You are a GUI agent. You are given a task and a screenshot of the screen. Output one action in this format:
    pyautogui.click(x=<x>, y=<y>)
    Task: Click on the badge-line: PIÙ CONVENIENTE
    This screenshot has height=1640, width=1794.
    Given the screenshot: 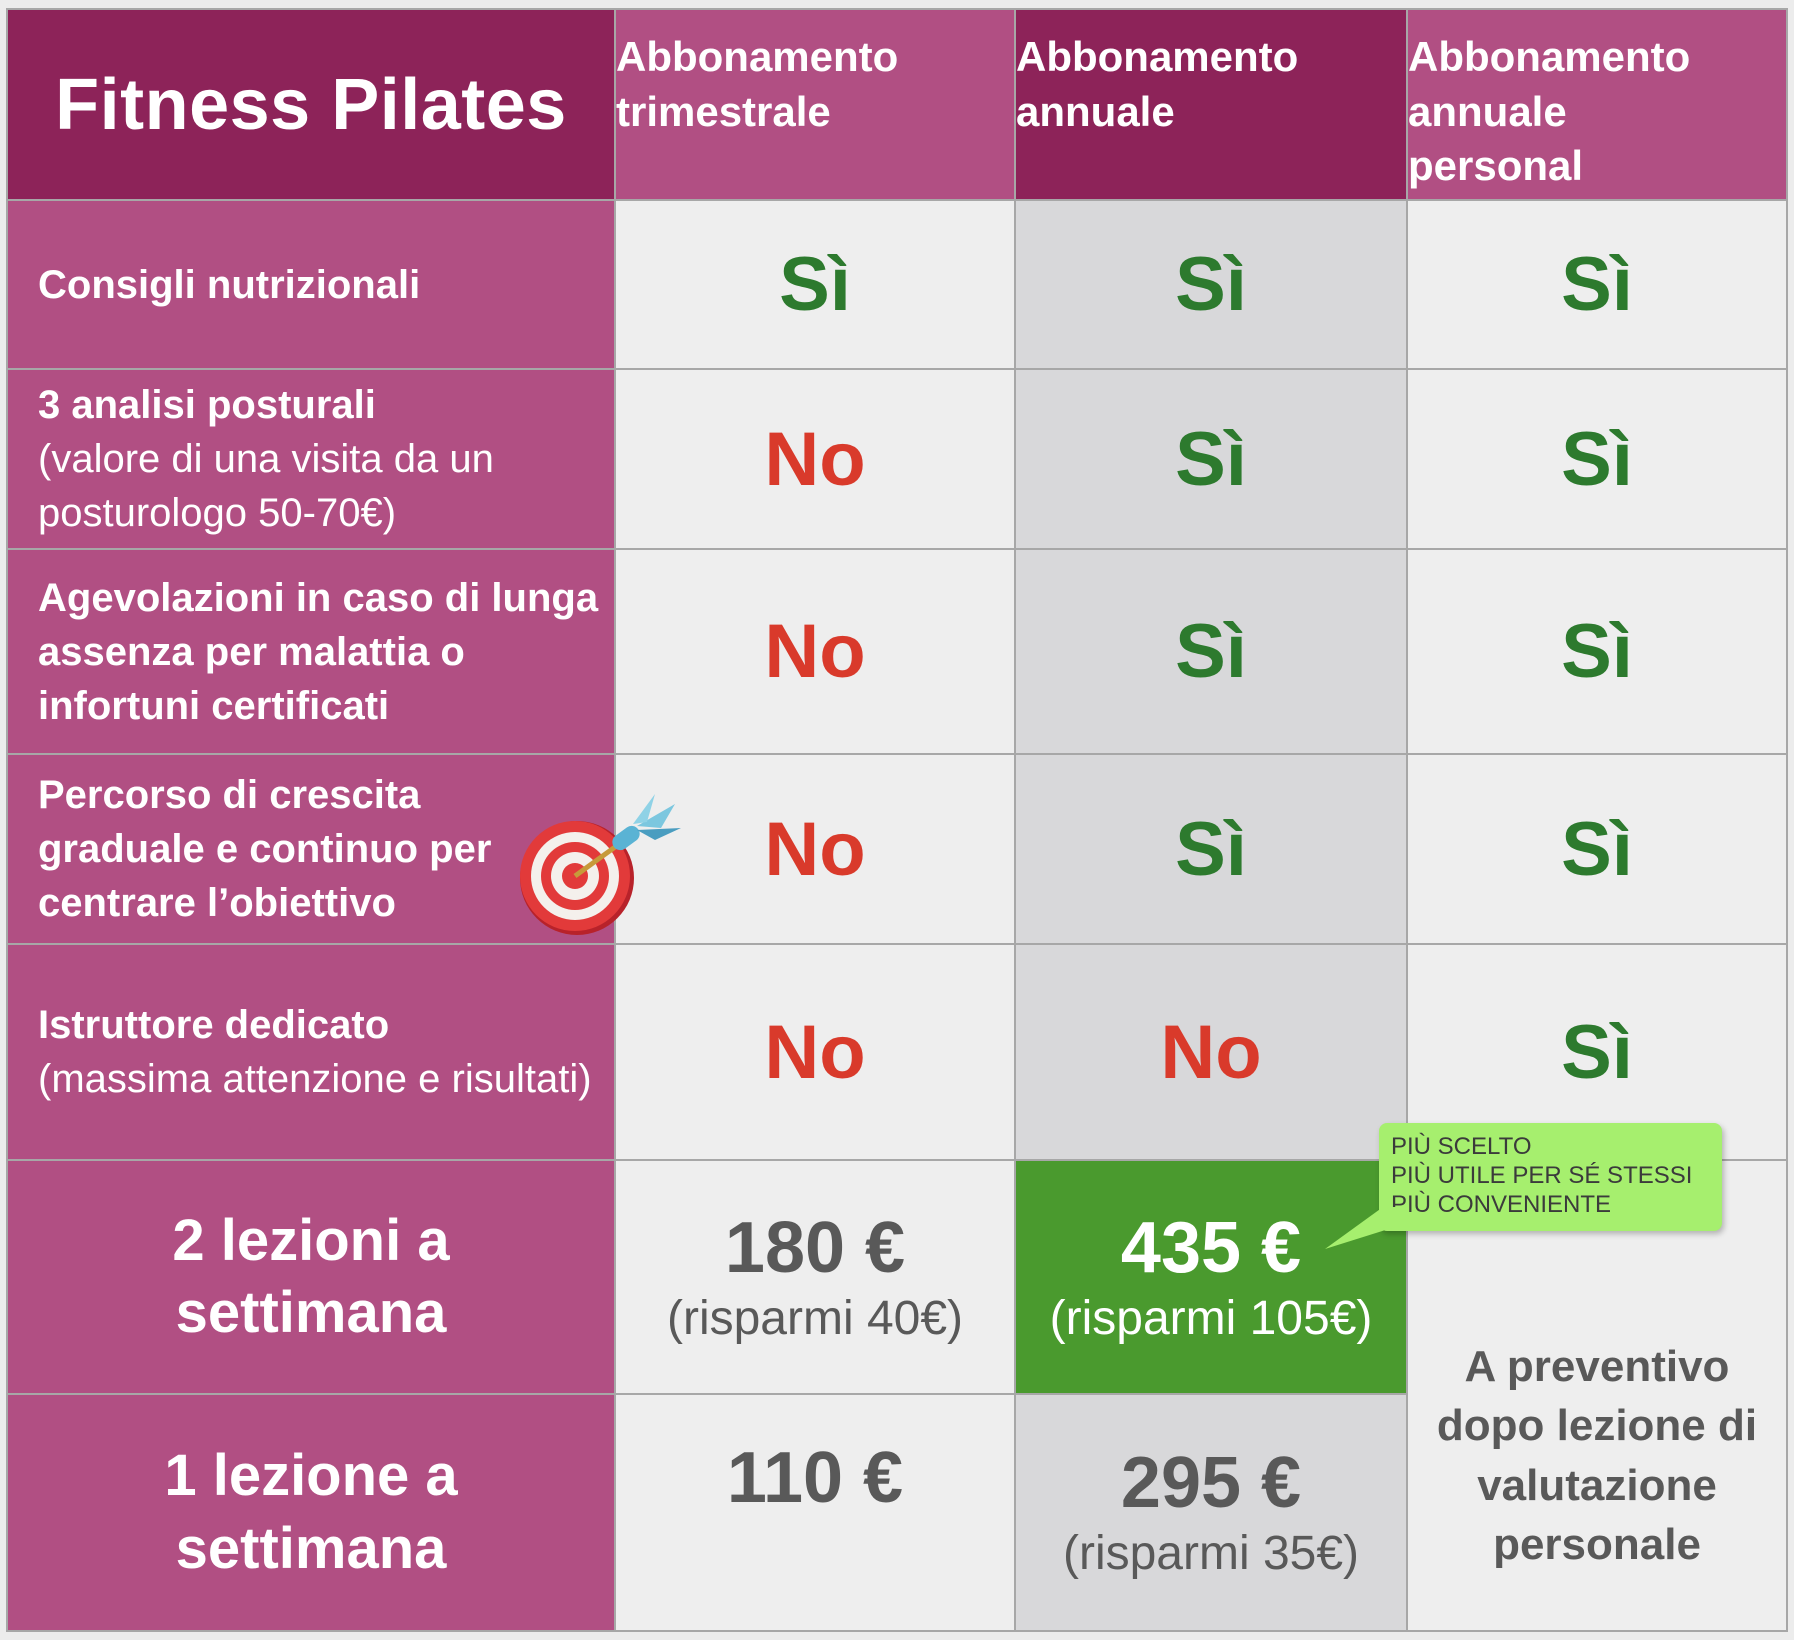 What is the action you would take?
    pyautogui.click(x=1501, y=1204)
    